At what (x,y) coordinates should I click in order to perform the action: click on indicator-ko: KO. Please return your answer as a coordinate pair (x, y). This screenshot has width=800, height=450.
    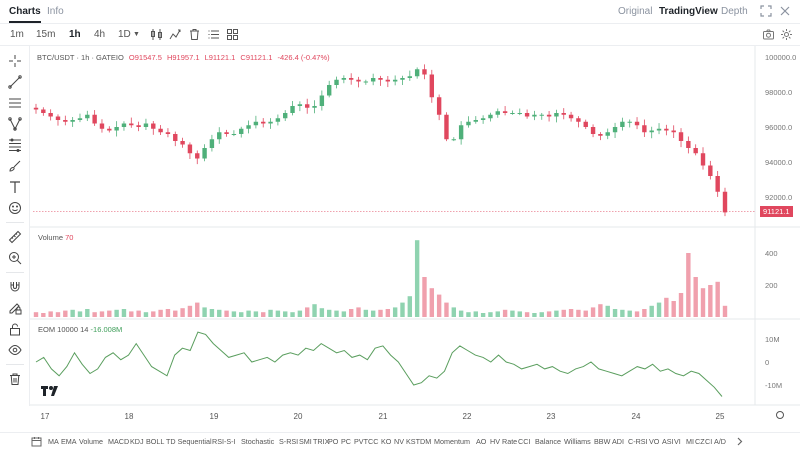
    Looking at the image, I should click on (386, 441).